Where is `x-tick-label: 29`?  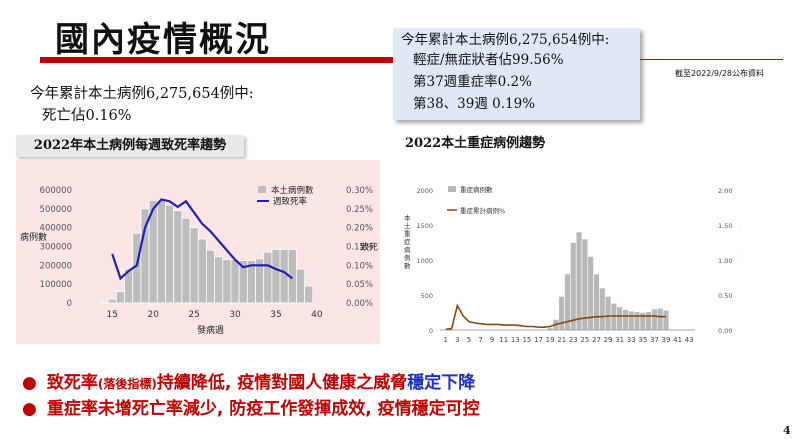 x-tick-label: 29 is located at coordinates (608, 340).